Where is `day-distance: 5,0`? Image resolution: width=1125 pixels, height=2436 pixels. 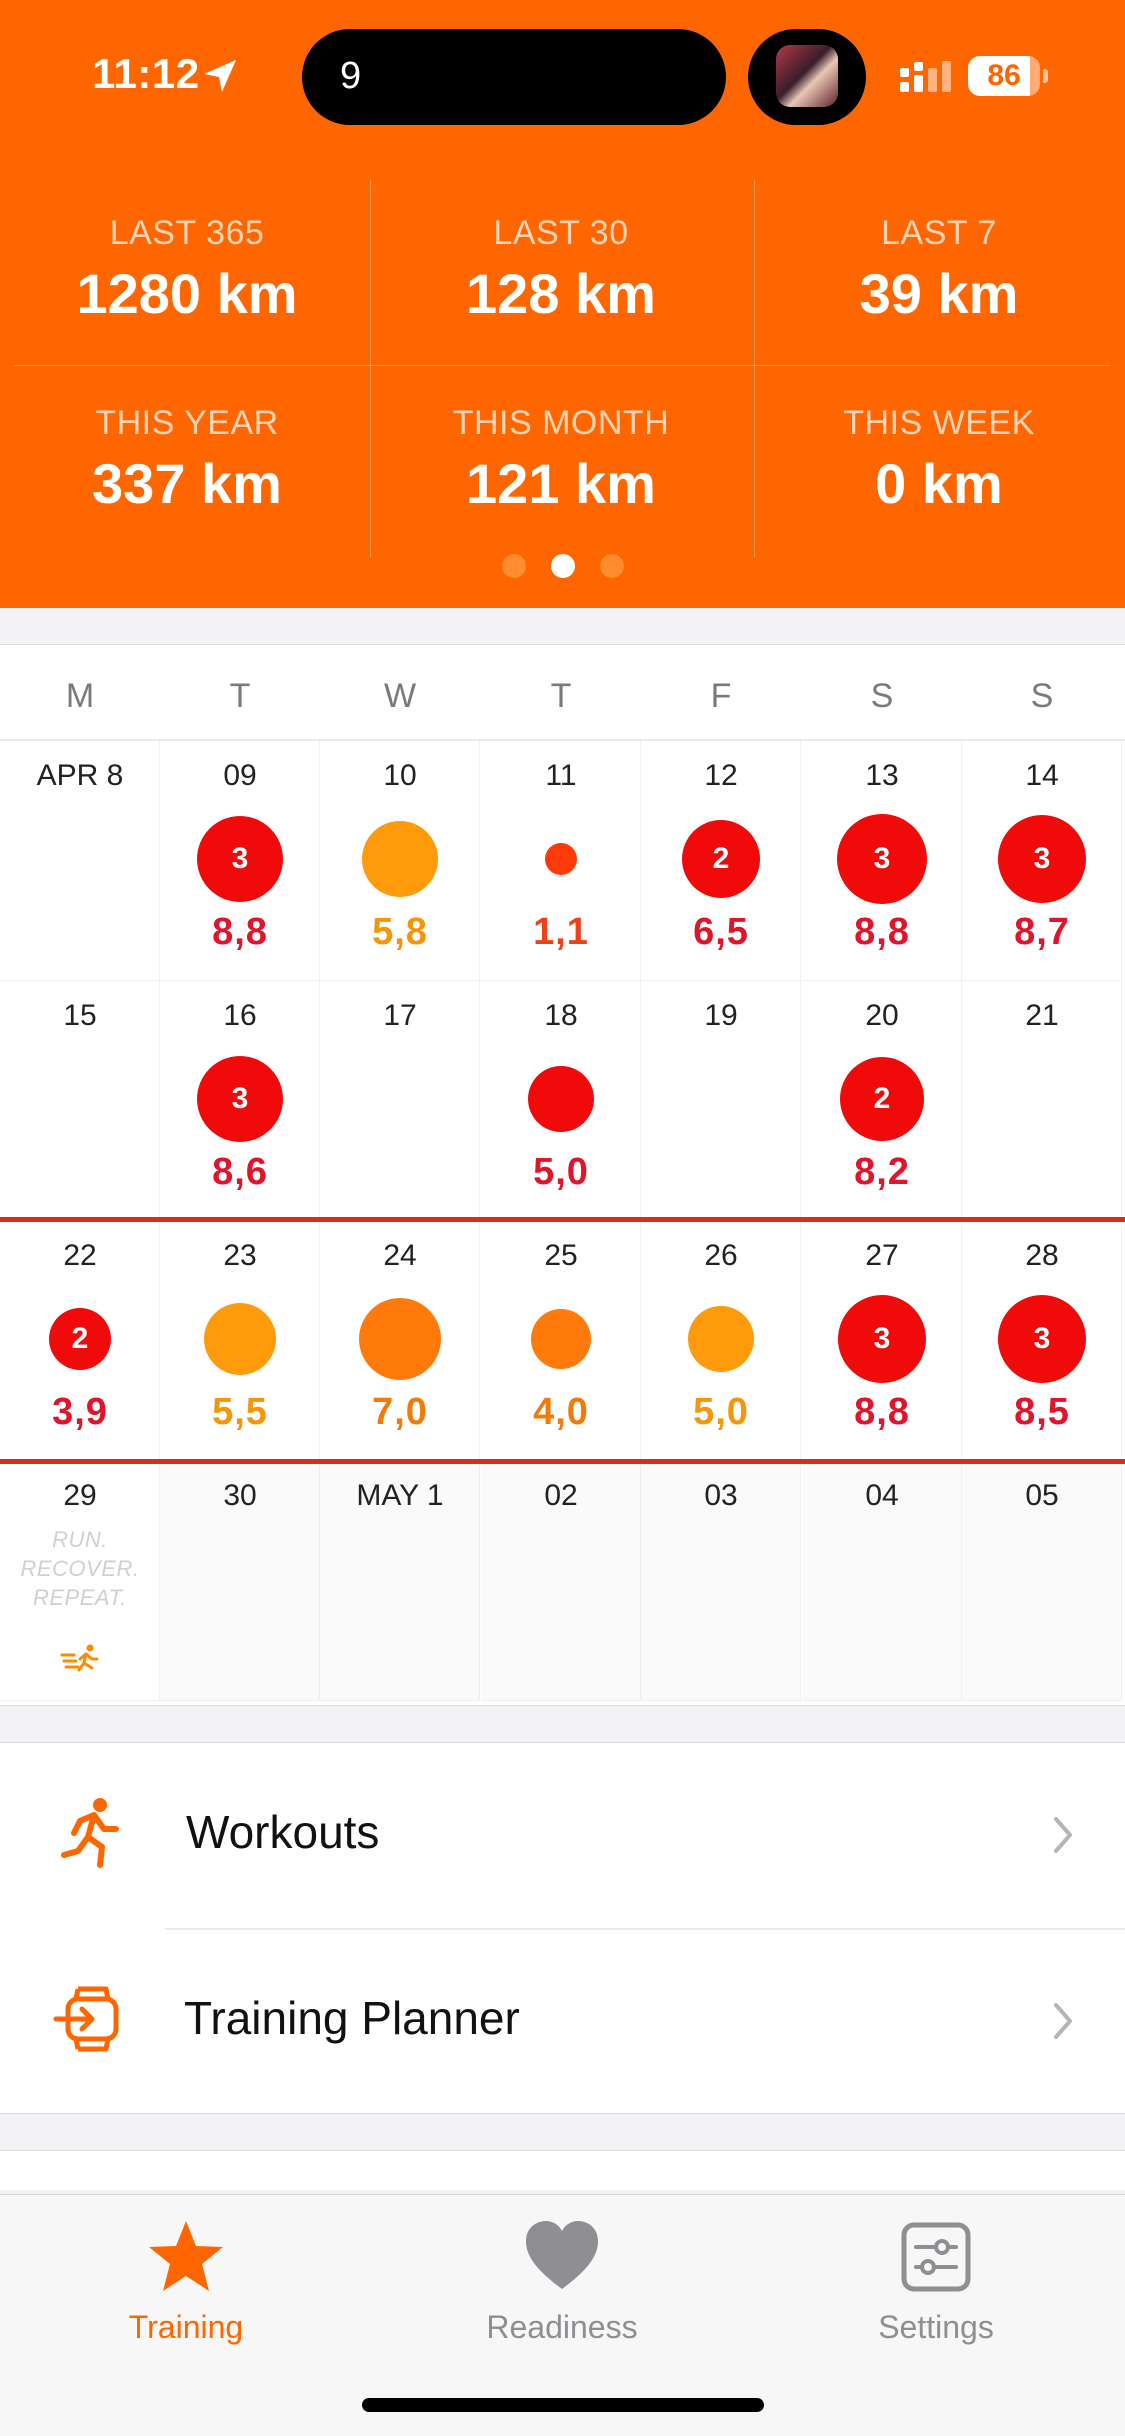
day-distance: 5,0 is located at coordinates (561, 1172).